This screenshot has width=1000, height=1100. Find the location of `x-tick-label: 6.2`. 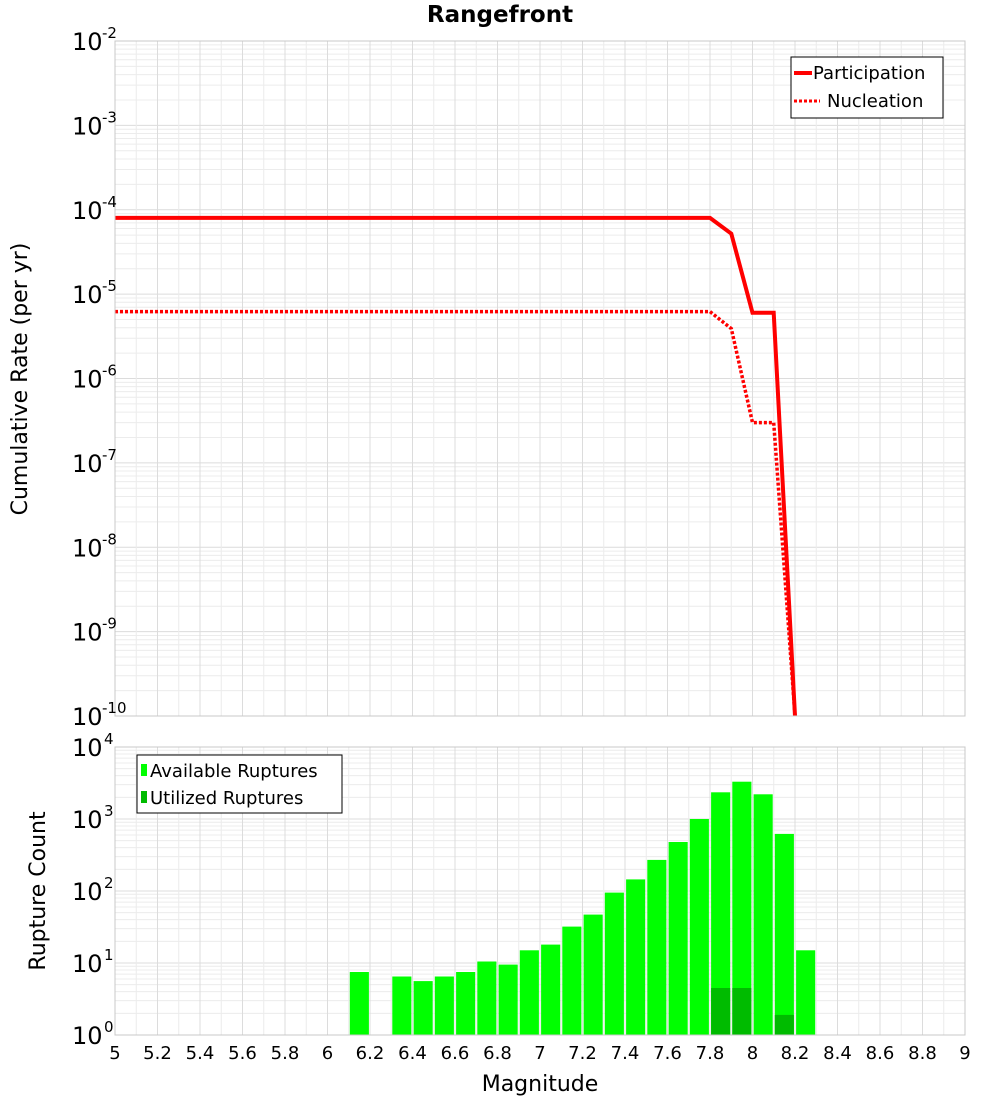

x-tick-label: 6.2 is located at coordinates (370, 1053).